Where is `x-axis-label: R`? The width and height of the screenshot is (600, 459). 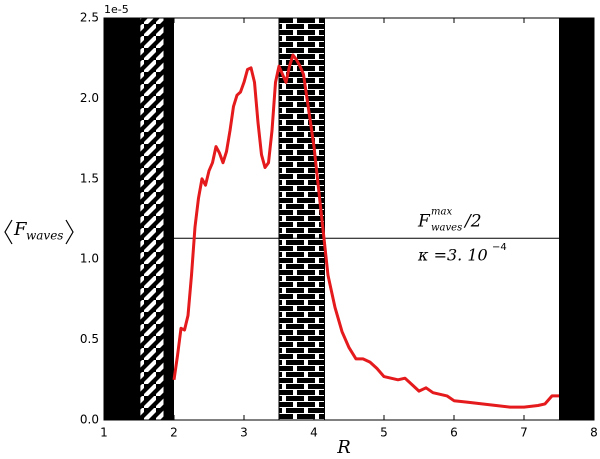
x-axis-label: R is located at coordinates (343, 447).